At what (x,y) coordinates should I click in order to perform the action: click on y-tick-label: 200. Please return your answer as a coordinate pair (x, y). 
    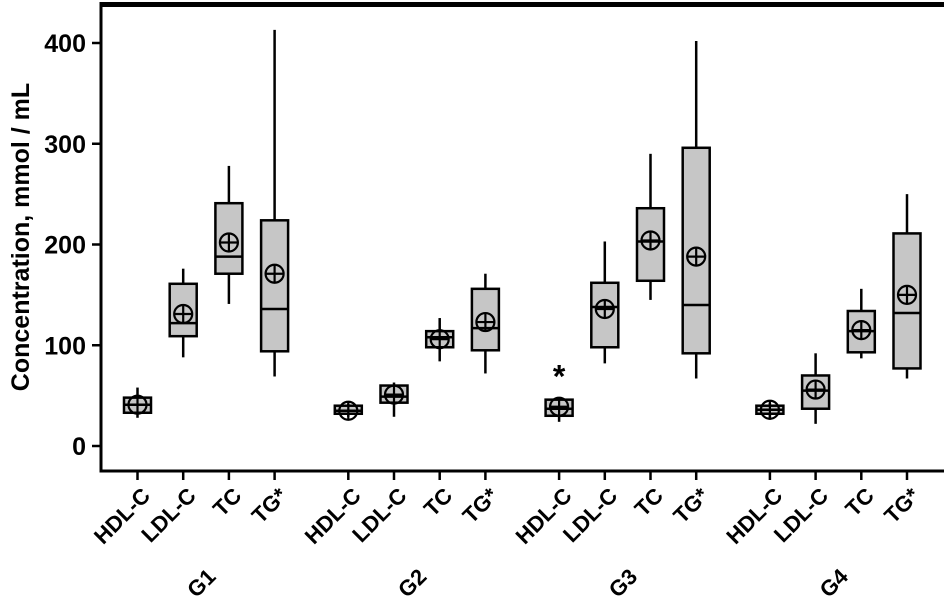
    Looking at the image, I should click on (65, 246).